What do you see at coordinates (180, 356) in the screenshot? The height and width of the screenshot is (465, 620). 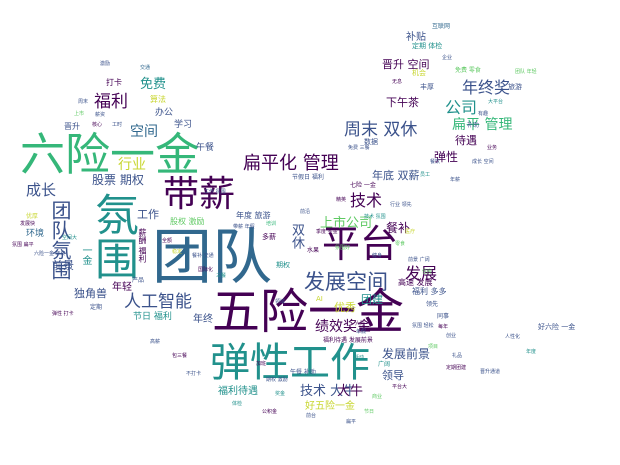 I see `word: 包三餐` at bounding box center [180, 356].